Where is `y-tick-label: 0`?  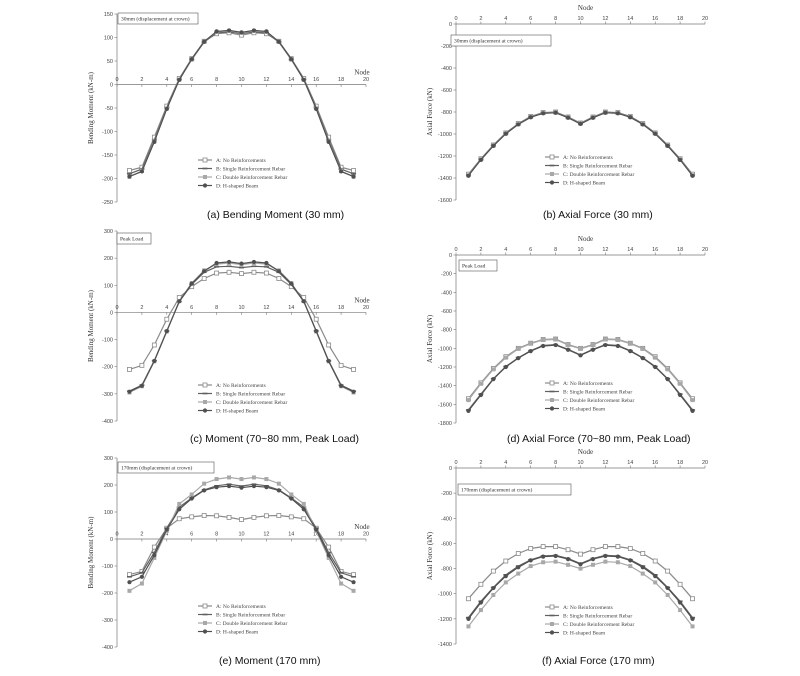 y-tick-label: 0 is located at coordinates (111, 540).